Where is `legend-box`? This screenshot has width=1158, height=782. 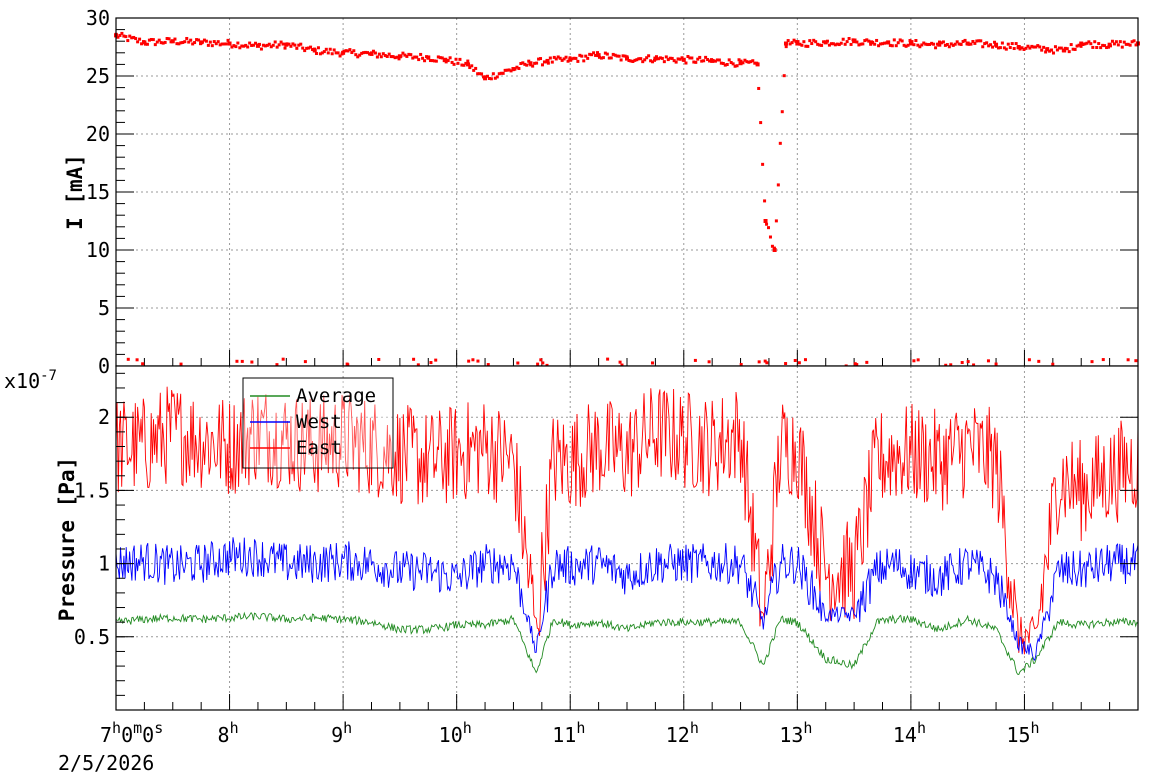 legend-box is located at coordinates (318, 423).